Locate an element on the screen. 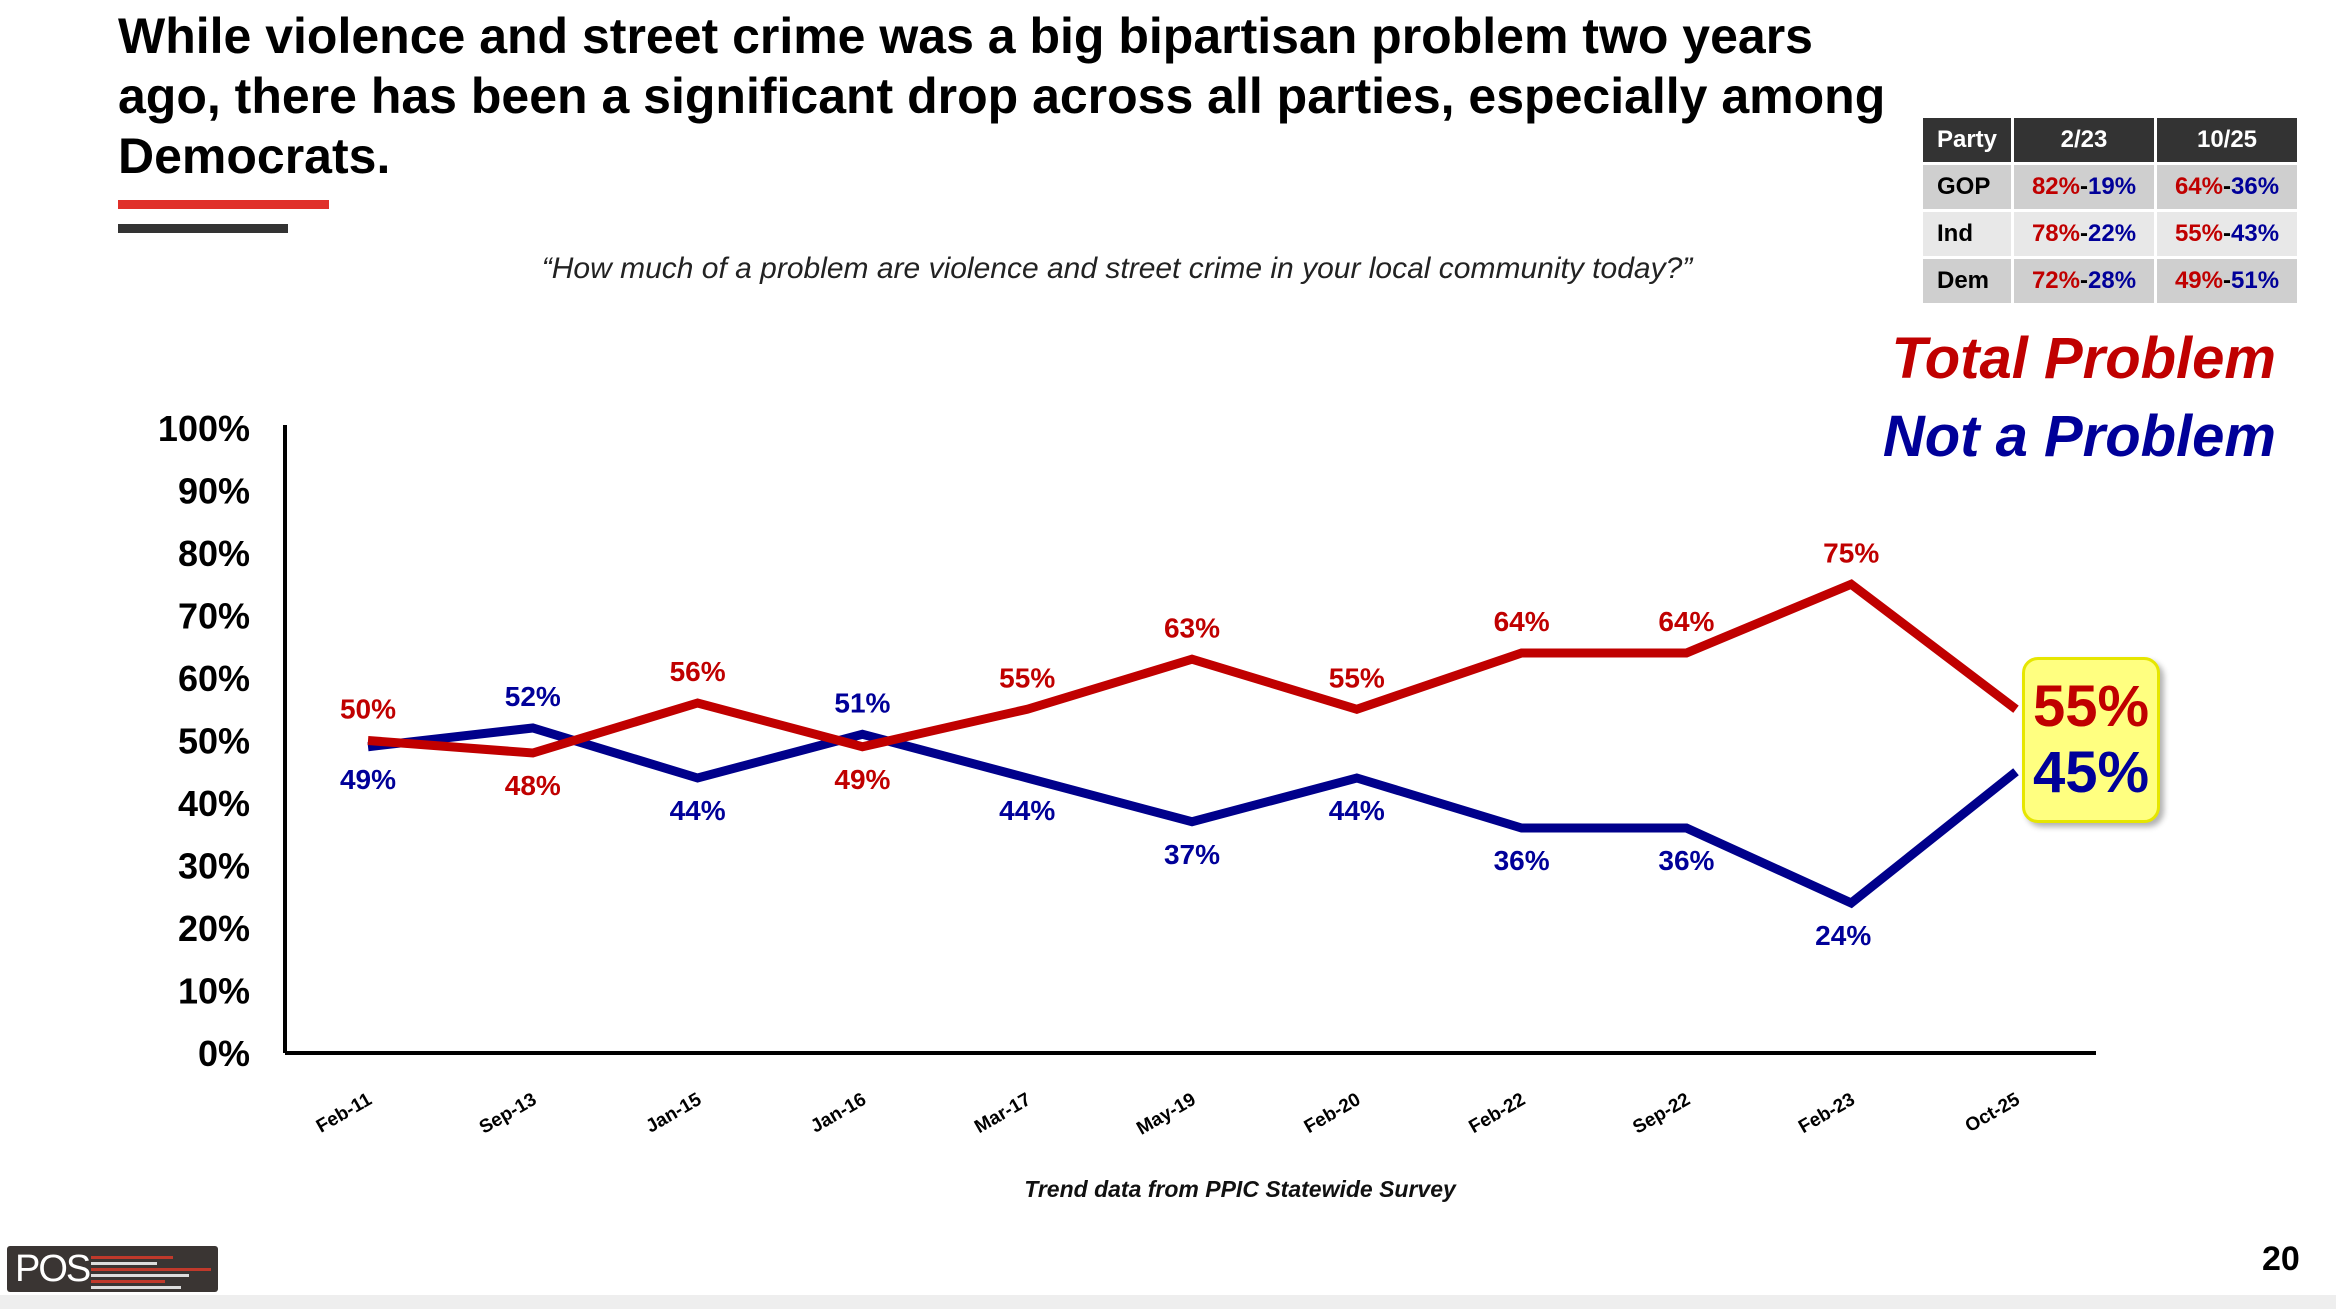  not-value: 19% is located at coordinates (2112, 186).